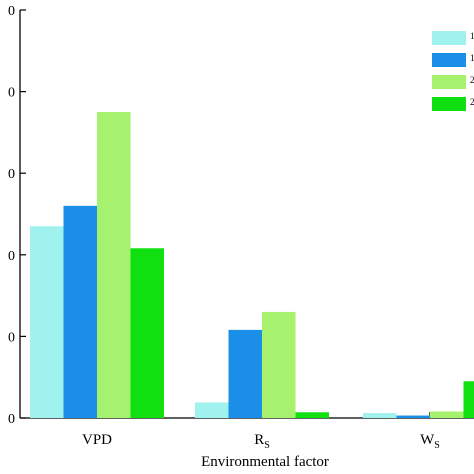  I want to click on x-tick-label: VPD, so click(97, 440).